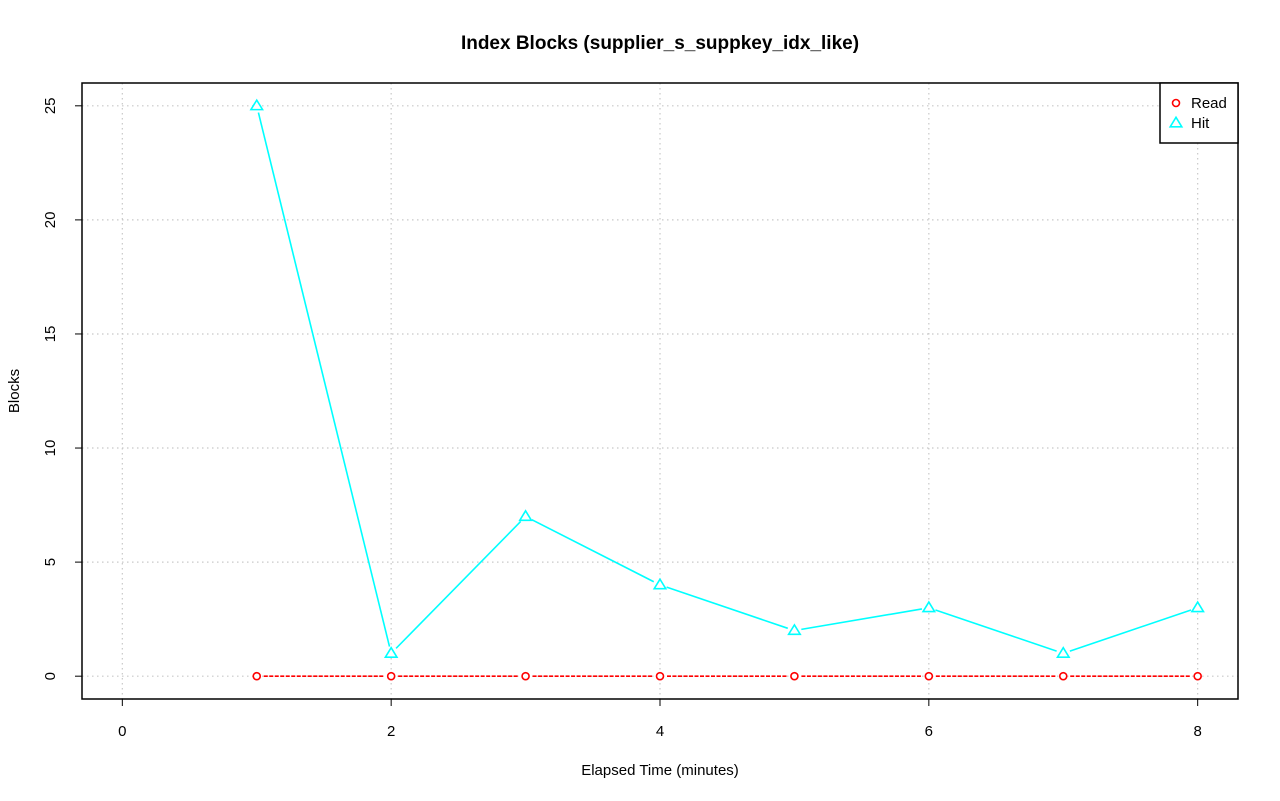  Describe the element at coordinates (50, 676) in the screenshot. I see `y-tick-label: 0` at that location.